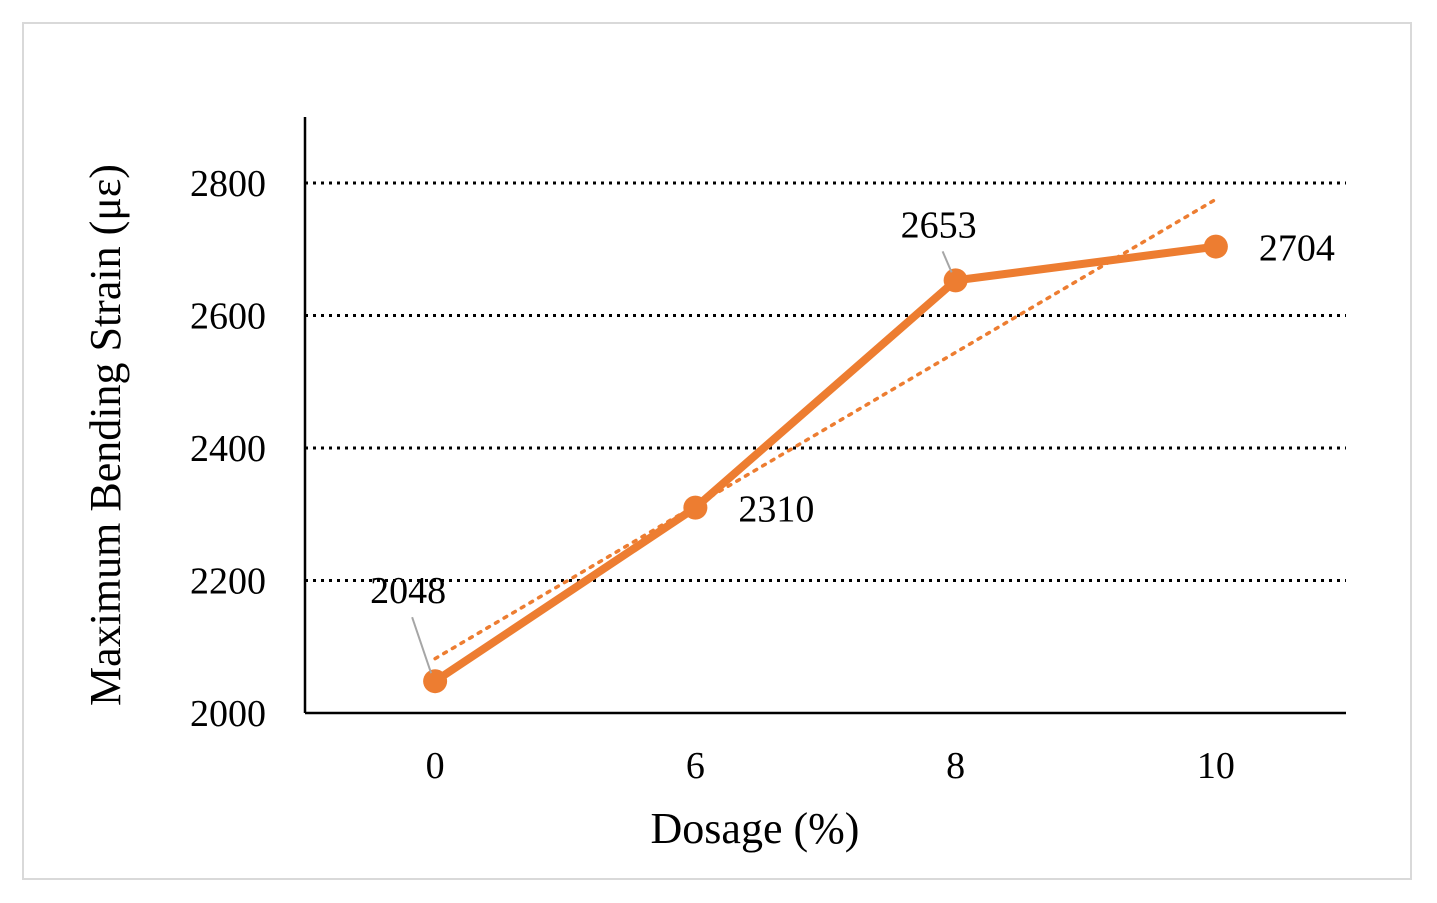 The width and height of the screenshot is (1437, 903). I want to click on x-tick-label: 10, so click(1216, 766).